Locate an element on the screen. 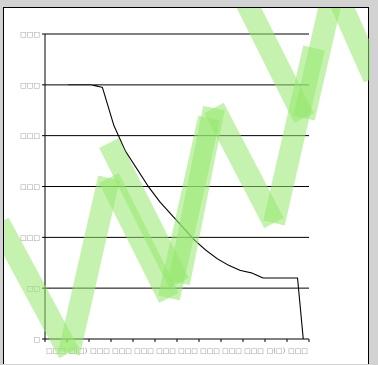 The width and height of the screenshot is (378, 365). x-tick-labels: □□□□(□)□□□□□□□□□□□□□□□□□□□□□□□□□(□)□□□ is located at coordinates (177, 351).